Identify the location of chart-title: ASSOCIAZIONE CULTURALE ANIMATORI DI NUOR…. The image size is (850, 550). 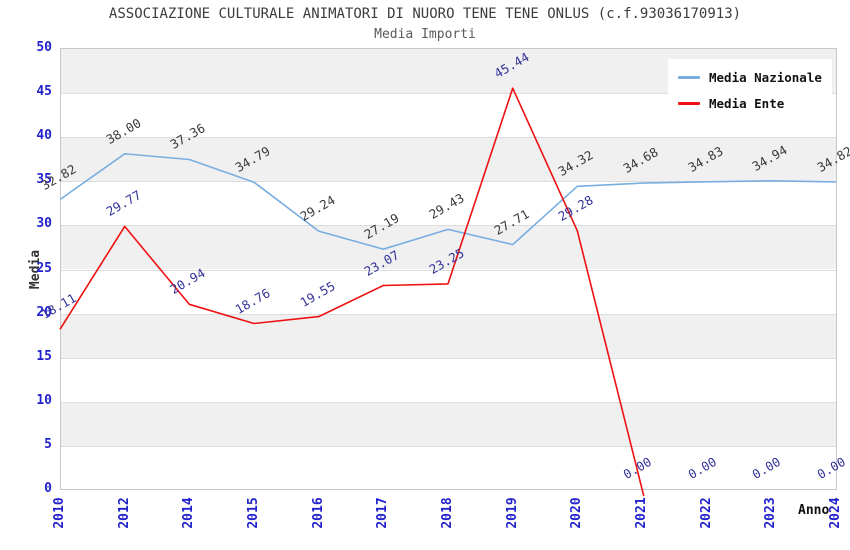
(425, 14).